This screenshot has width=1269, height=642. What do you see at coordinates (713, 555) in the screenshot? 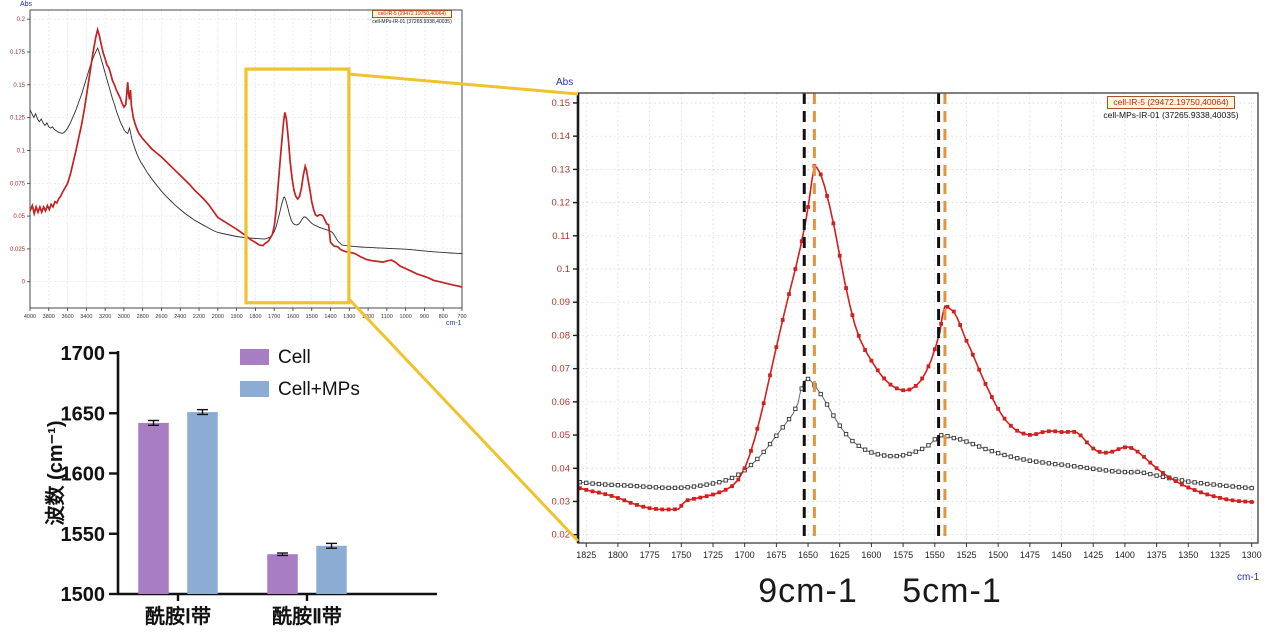
I see `x-tick-label: 1725` at bounding box center [713, 555].